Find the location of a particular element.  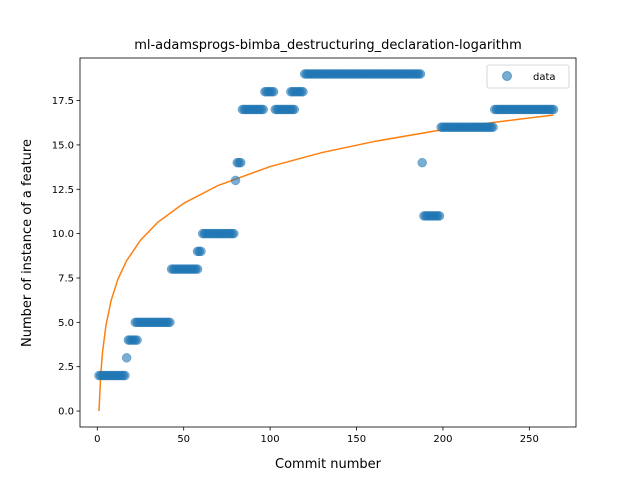

y-tick-label: 12.5 is located at coordinates (63, 190).